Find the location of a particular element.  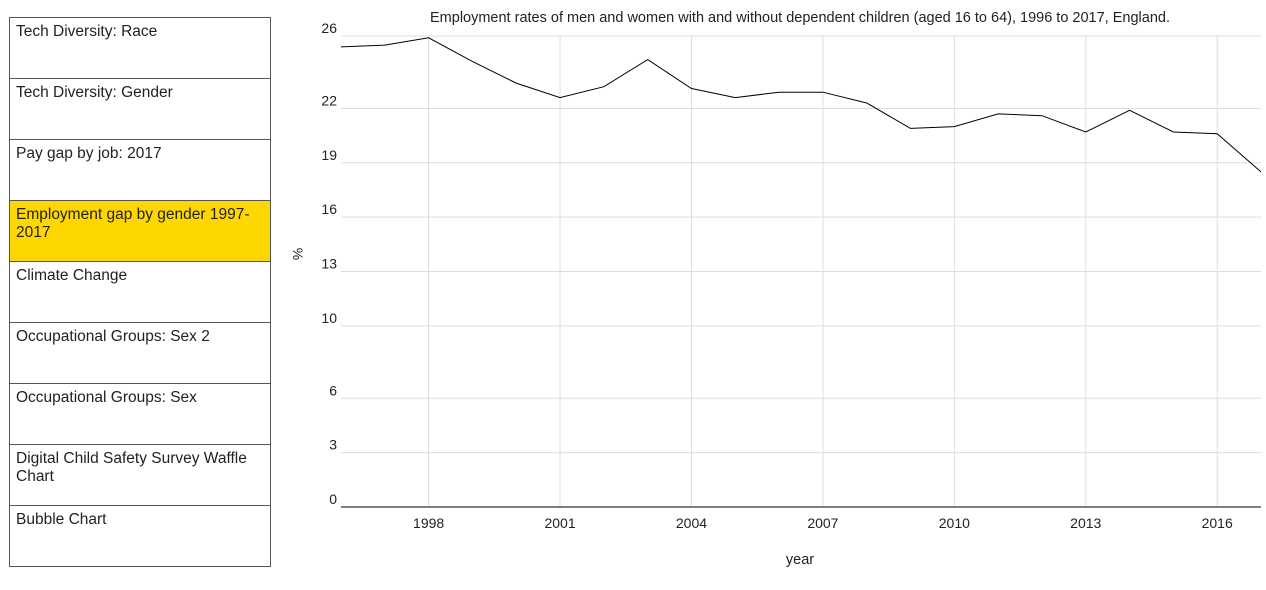

x-tick-label: 2010 is located at coordinates (954, 523).